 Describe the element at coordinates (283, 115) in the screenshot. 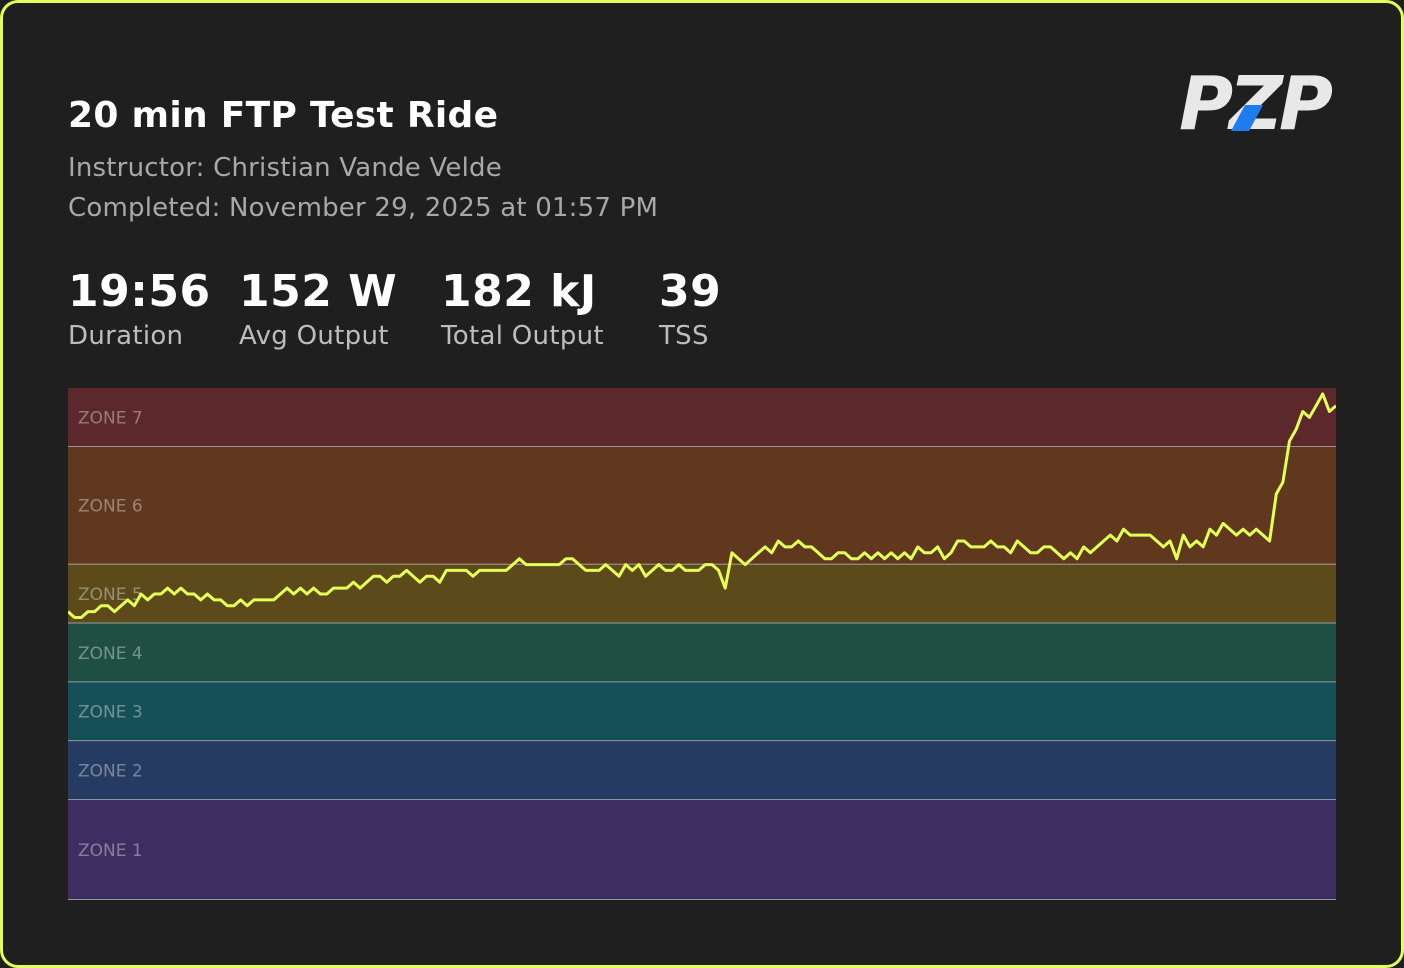

I see `ride-title: 20 min FTP Test Ride` at that location.